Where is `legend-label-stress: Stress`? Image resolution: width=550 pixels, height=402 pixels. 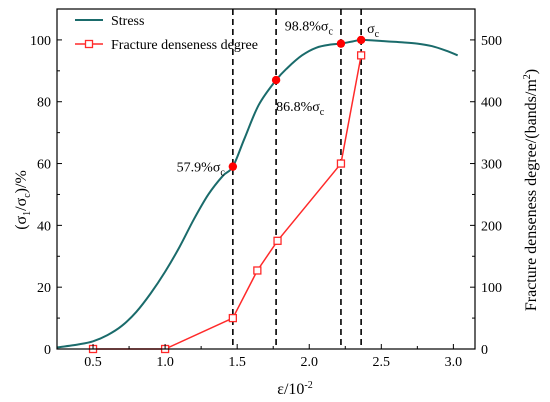 legend-label-stress: Stress is located at coordinates (127, 21).